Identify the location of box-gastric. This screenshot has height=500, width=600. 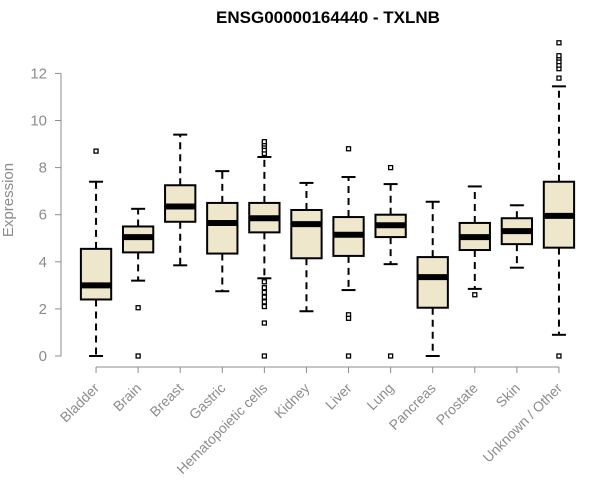
(222, 231).